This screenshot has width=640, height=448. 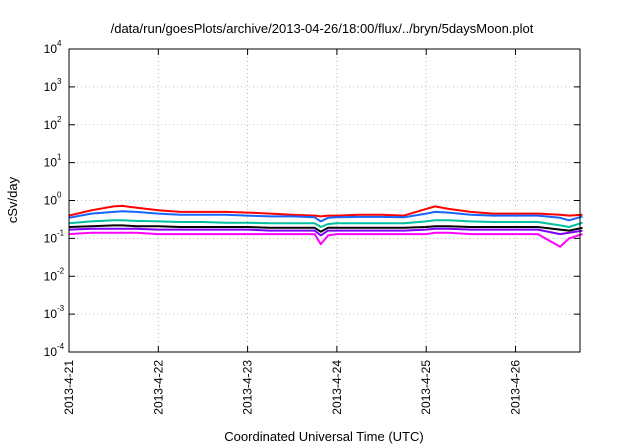 What do you see at coordinates (426, 387) in the screenshot?
I see `x-tick-label: 2013-4-25` at bounding box center [426, 387].